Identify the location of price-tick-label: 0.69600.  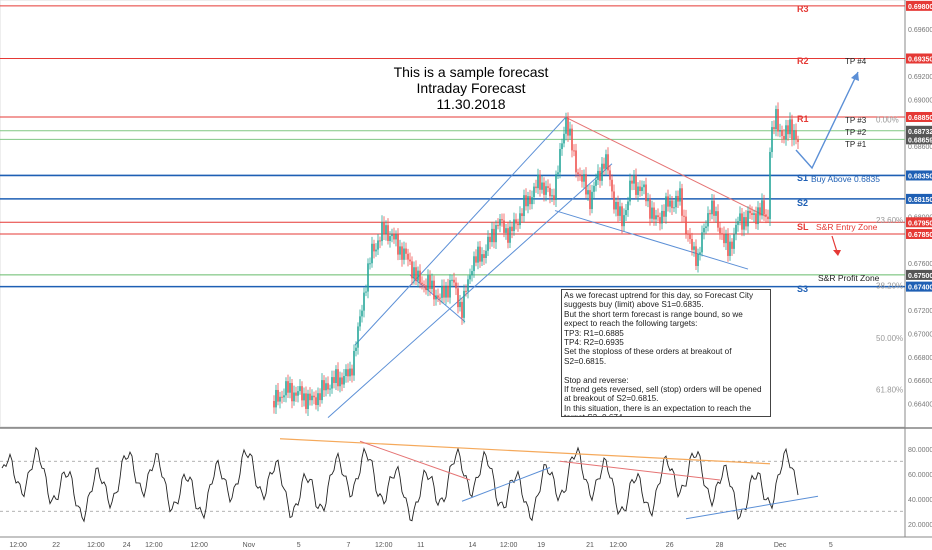
(920, 30).